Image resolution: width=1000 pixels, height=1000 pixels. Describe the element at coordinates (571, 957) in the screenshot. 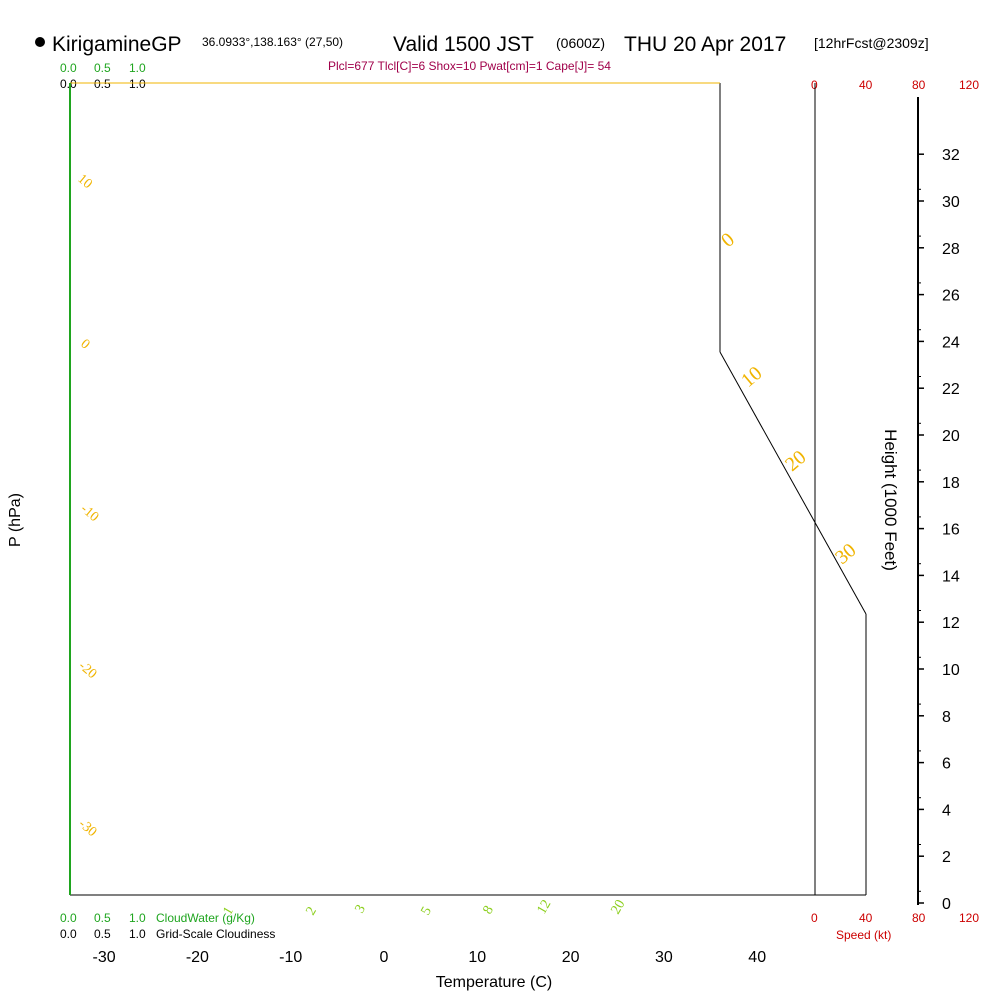

I see `temperature-tick-label: 20` at that location.